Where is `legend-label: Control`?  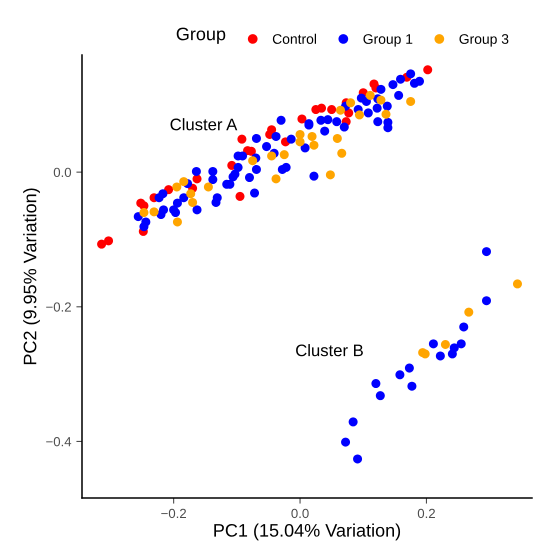 legend-label: Control is located at coordinates (294, 39).